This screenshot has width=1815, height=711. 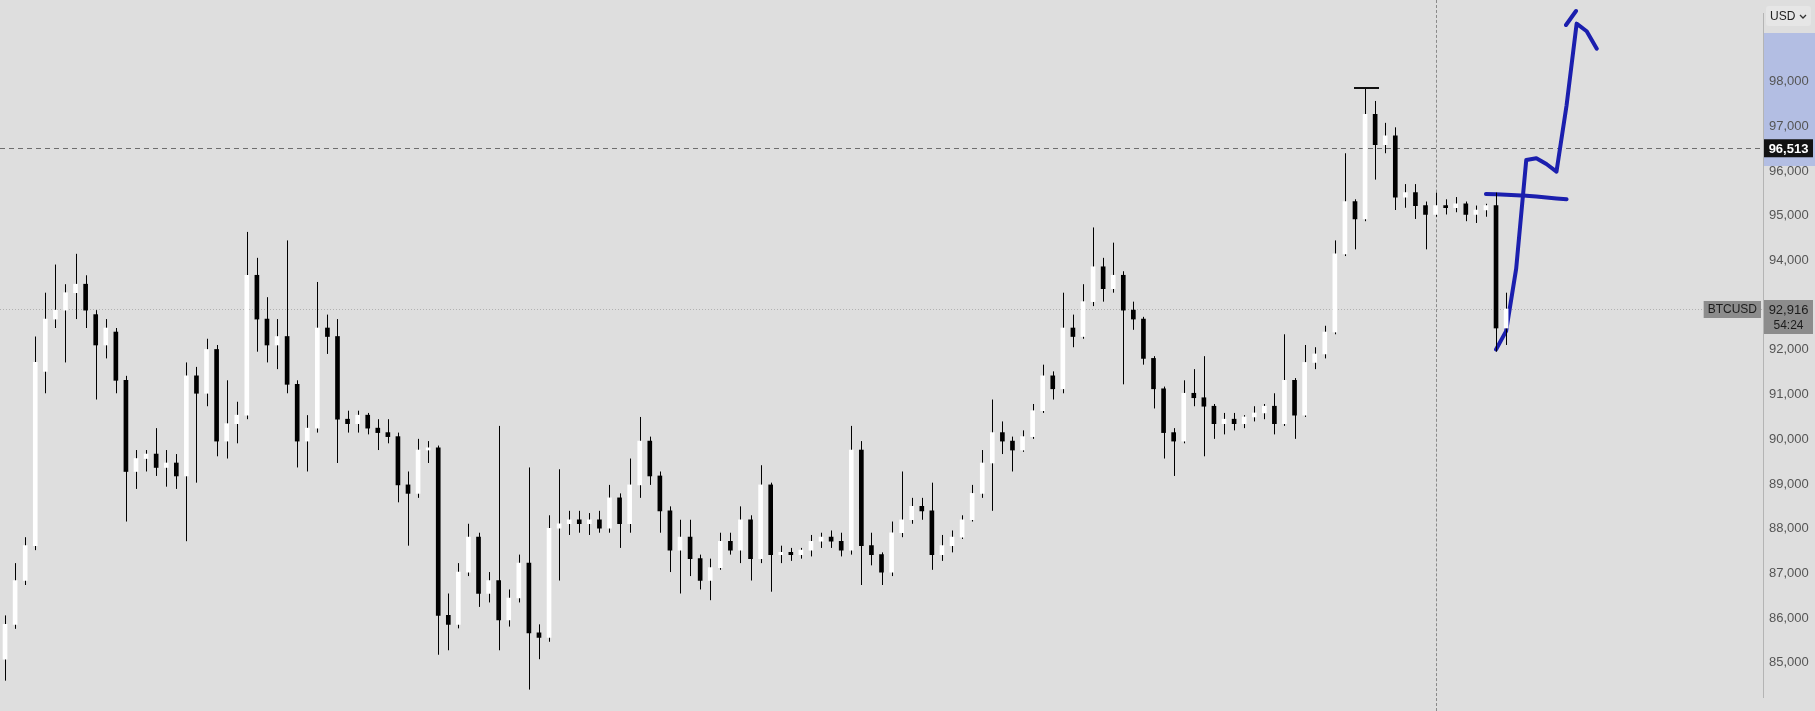 What do you see at coordinates (1789, 438) in the screenshot?
I see `y-tick-label: 90,000` at bounding box center [1789, 438].